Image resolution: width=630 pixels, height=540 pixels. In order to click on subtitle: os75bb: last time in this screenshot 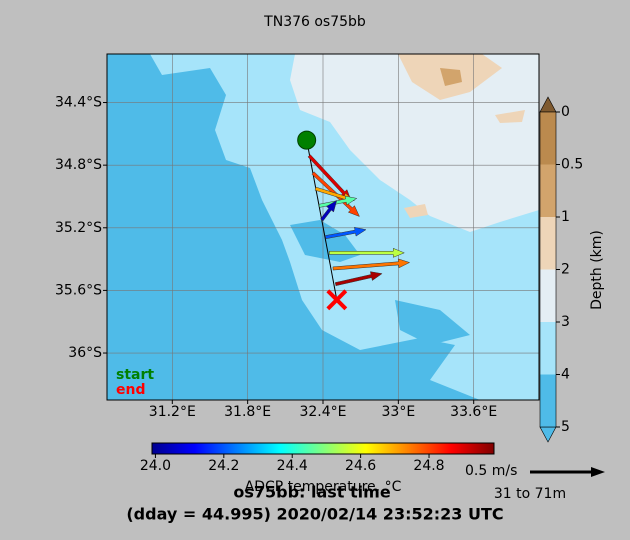, I will do `click(311, 492)`.